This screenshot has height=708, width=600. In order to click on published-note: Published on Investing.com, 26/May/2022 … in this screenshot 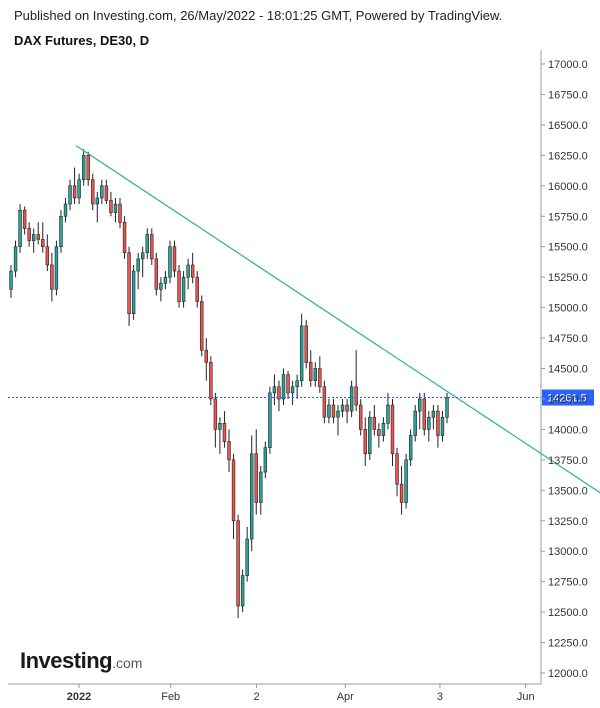, I will do `click(258, 15)`.